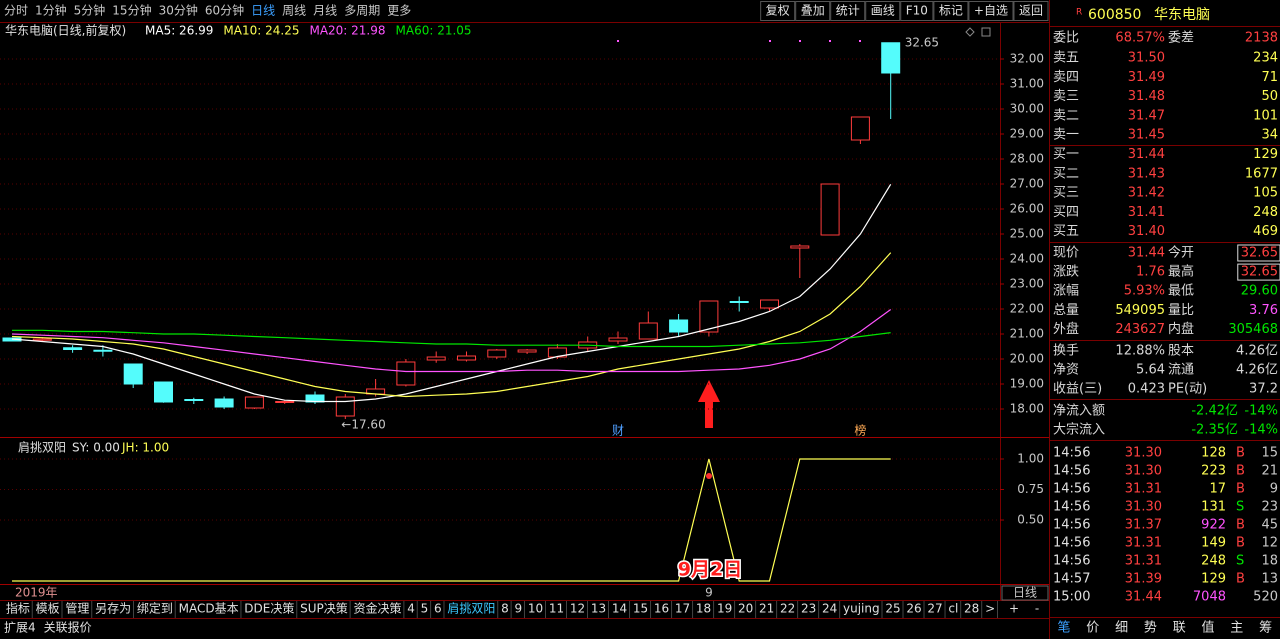 The width and height of the screenshot is (1280, 639). What do you see at coordinates (18, 608) in the screenshot?
I see `indicator-tab: 指标` at bounding box center [18, 608].